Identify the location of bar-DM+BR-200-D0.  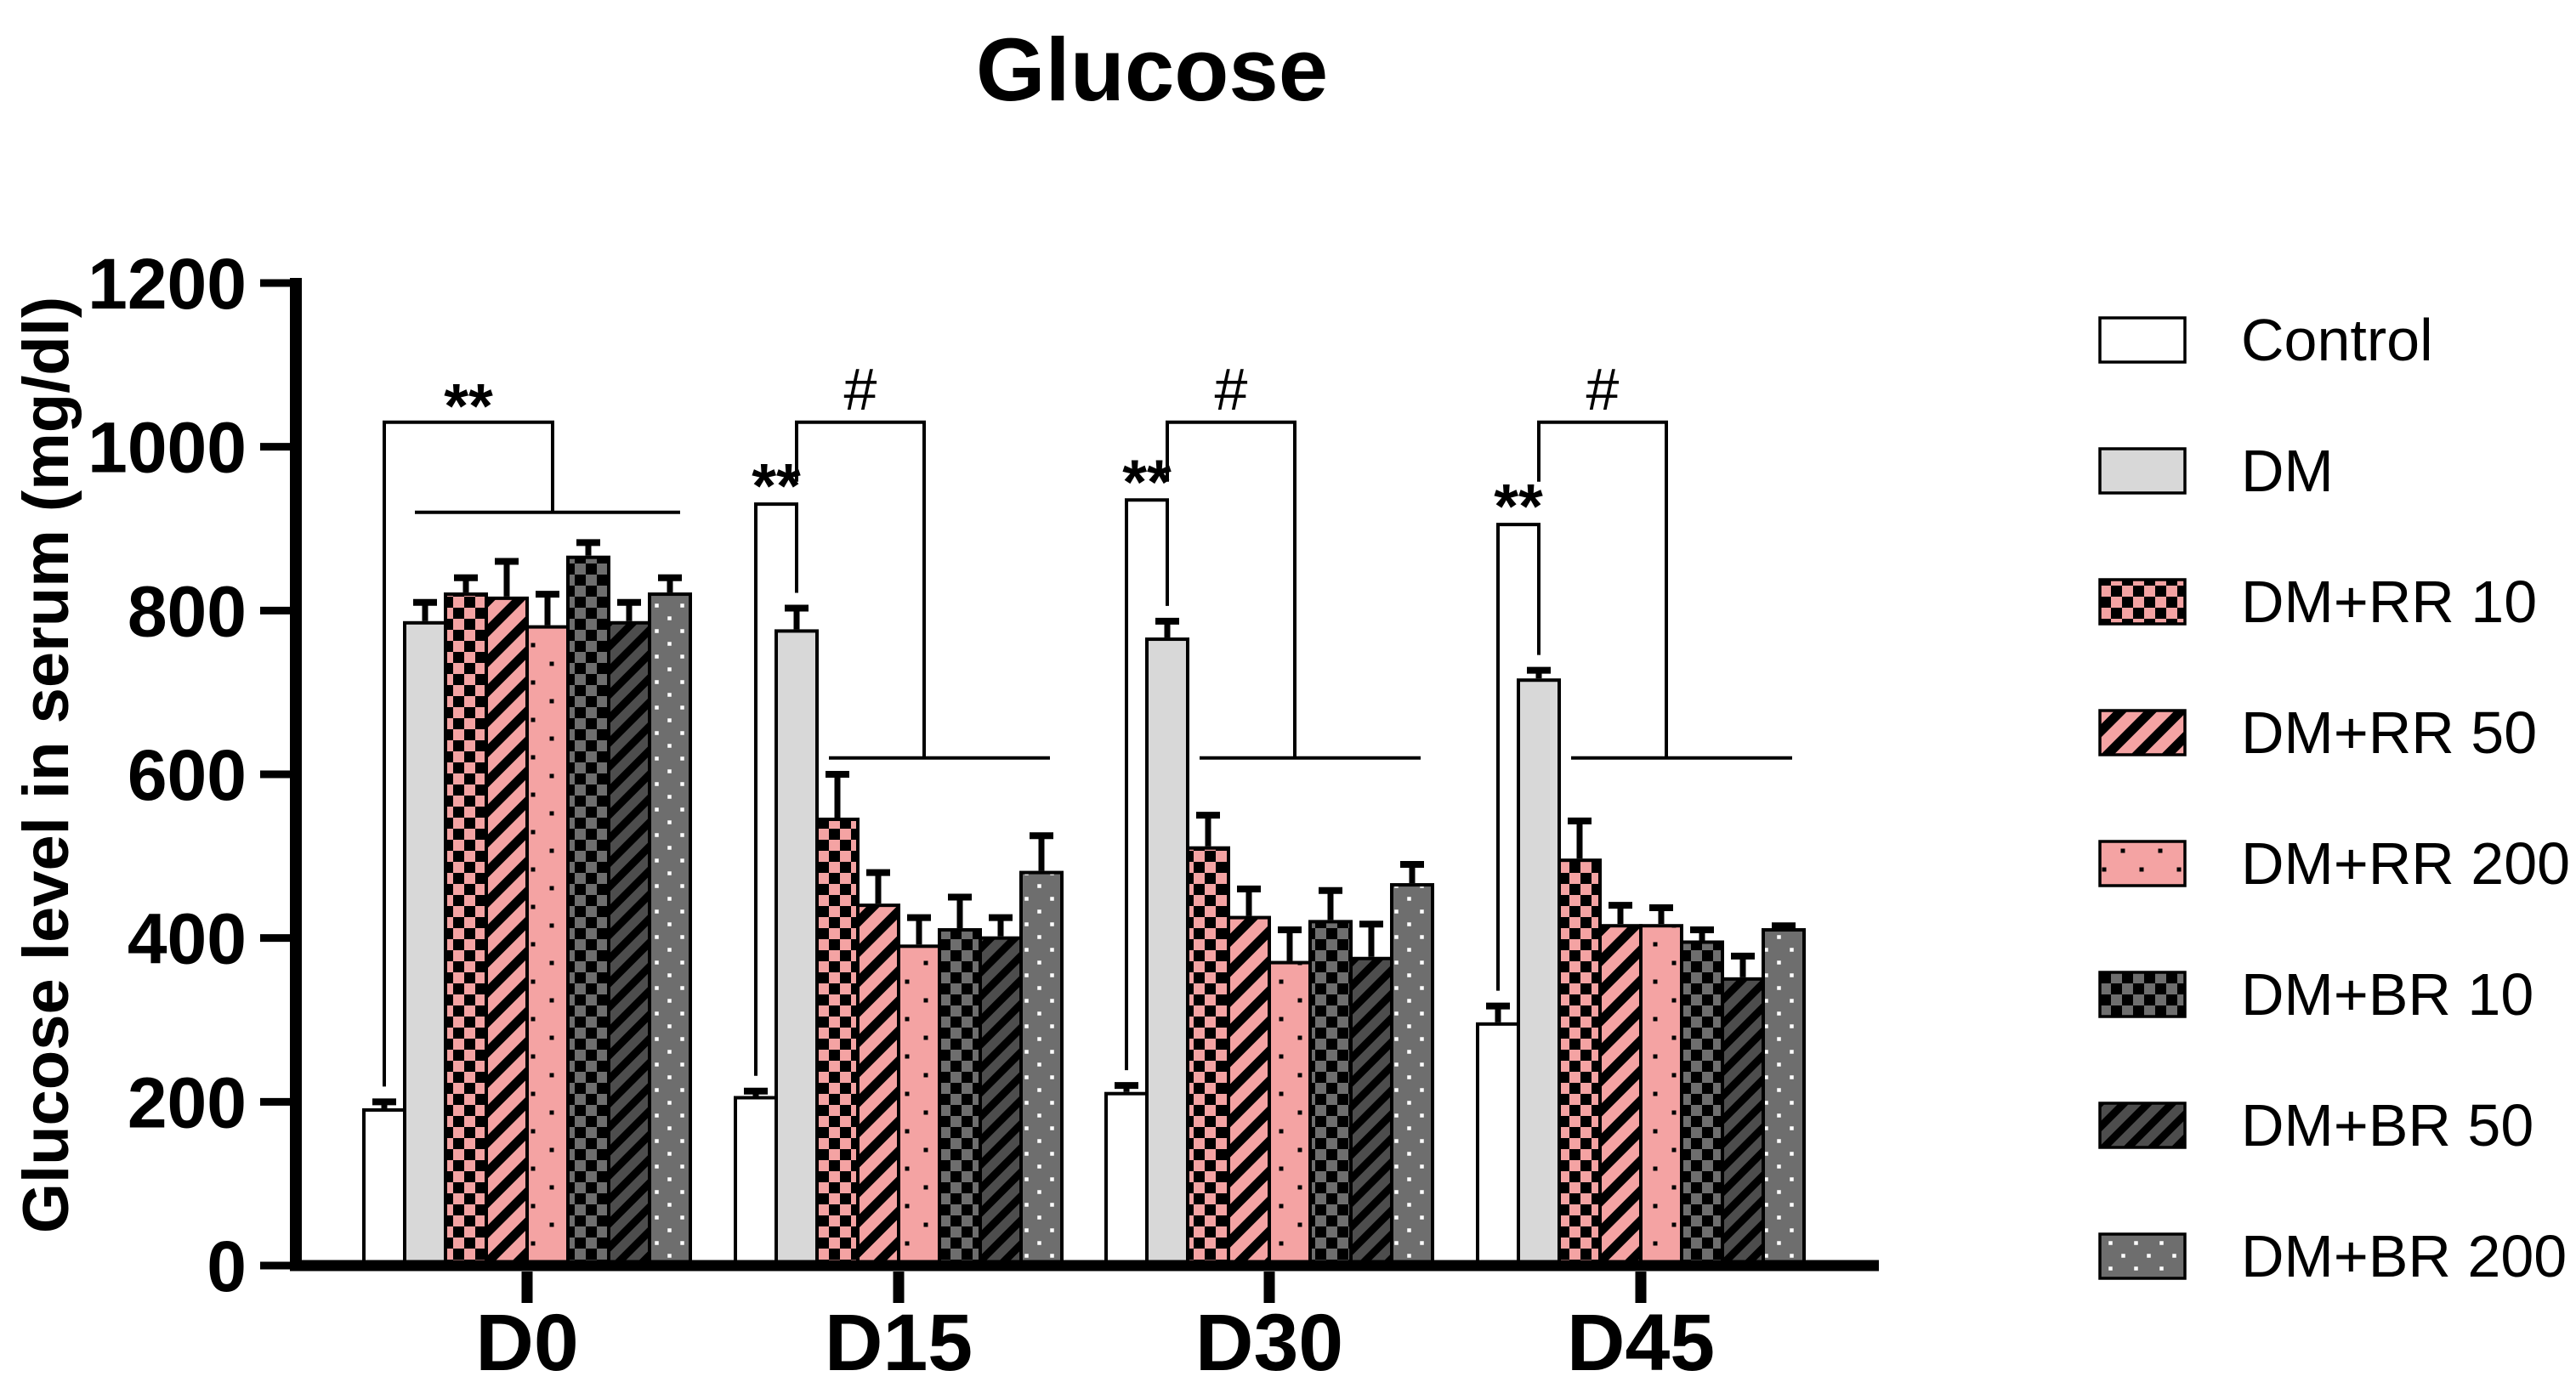
(670, 930).